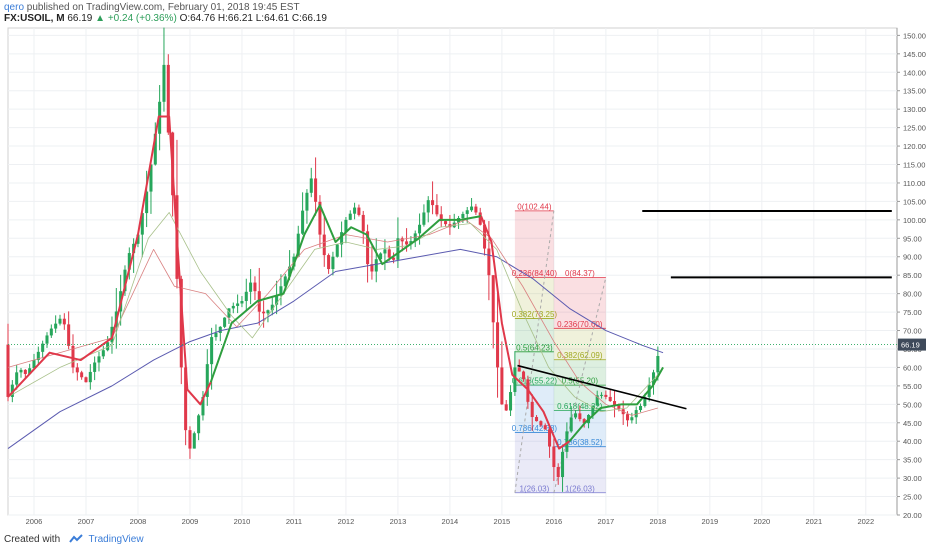  Describe the element at coordinates (914, 128) in the screenshot. I see `y-tick-label: 125.00` at that location.